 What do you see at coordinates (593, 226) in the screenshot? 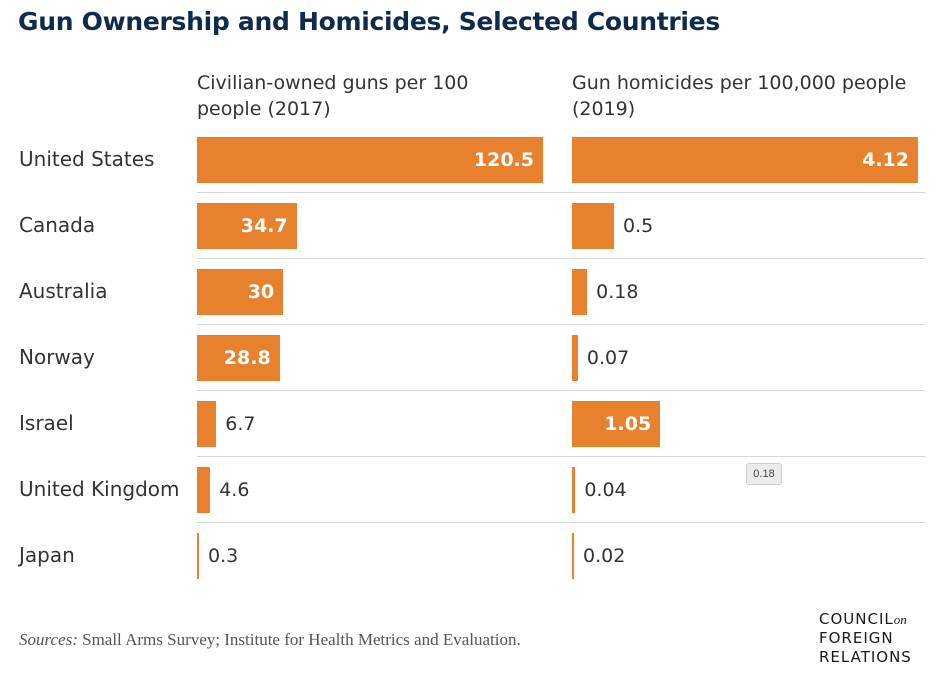
I see `bar-homicides-canada` at bounding box center [593, 226].